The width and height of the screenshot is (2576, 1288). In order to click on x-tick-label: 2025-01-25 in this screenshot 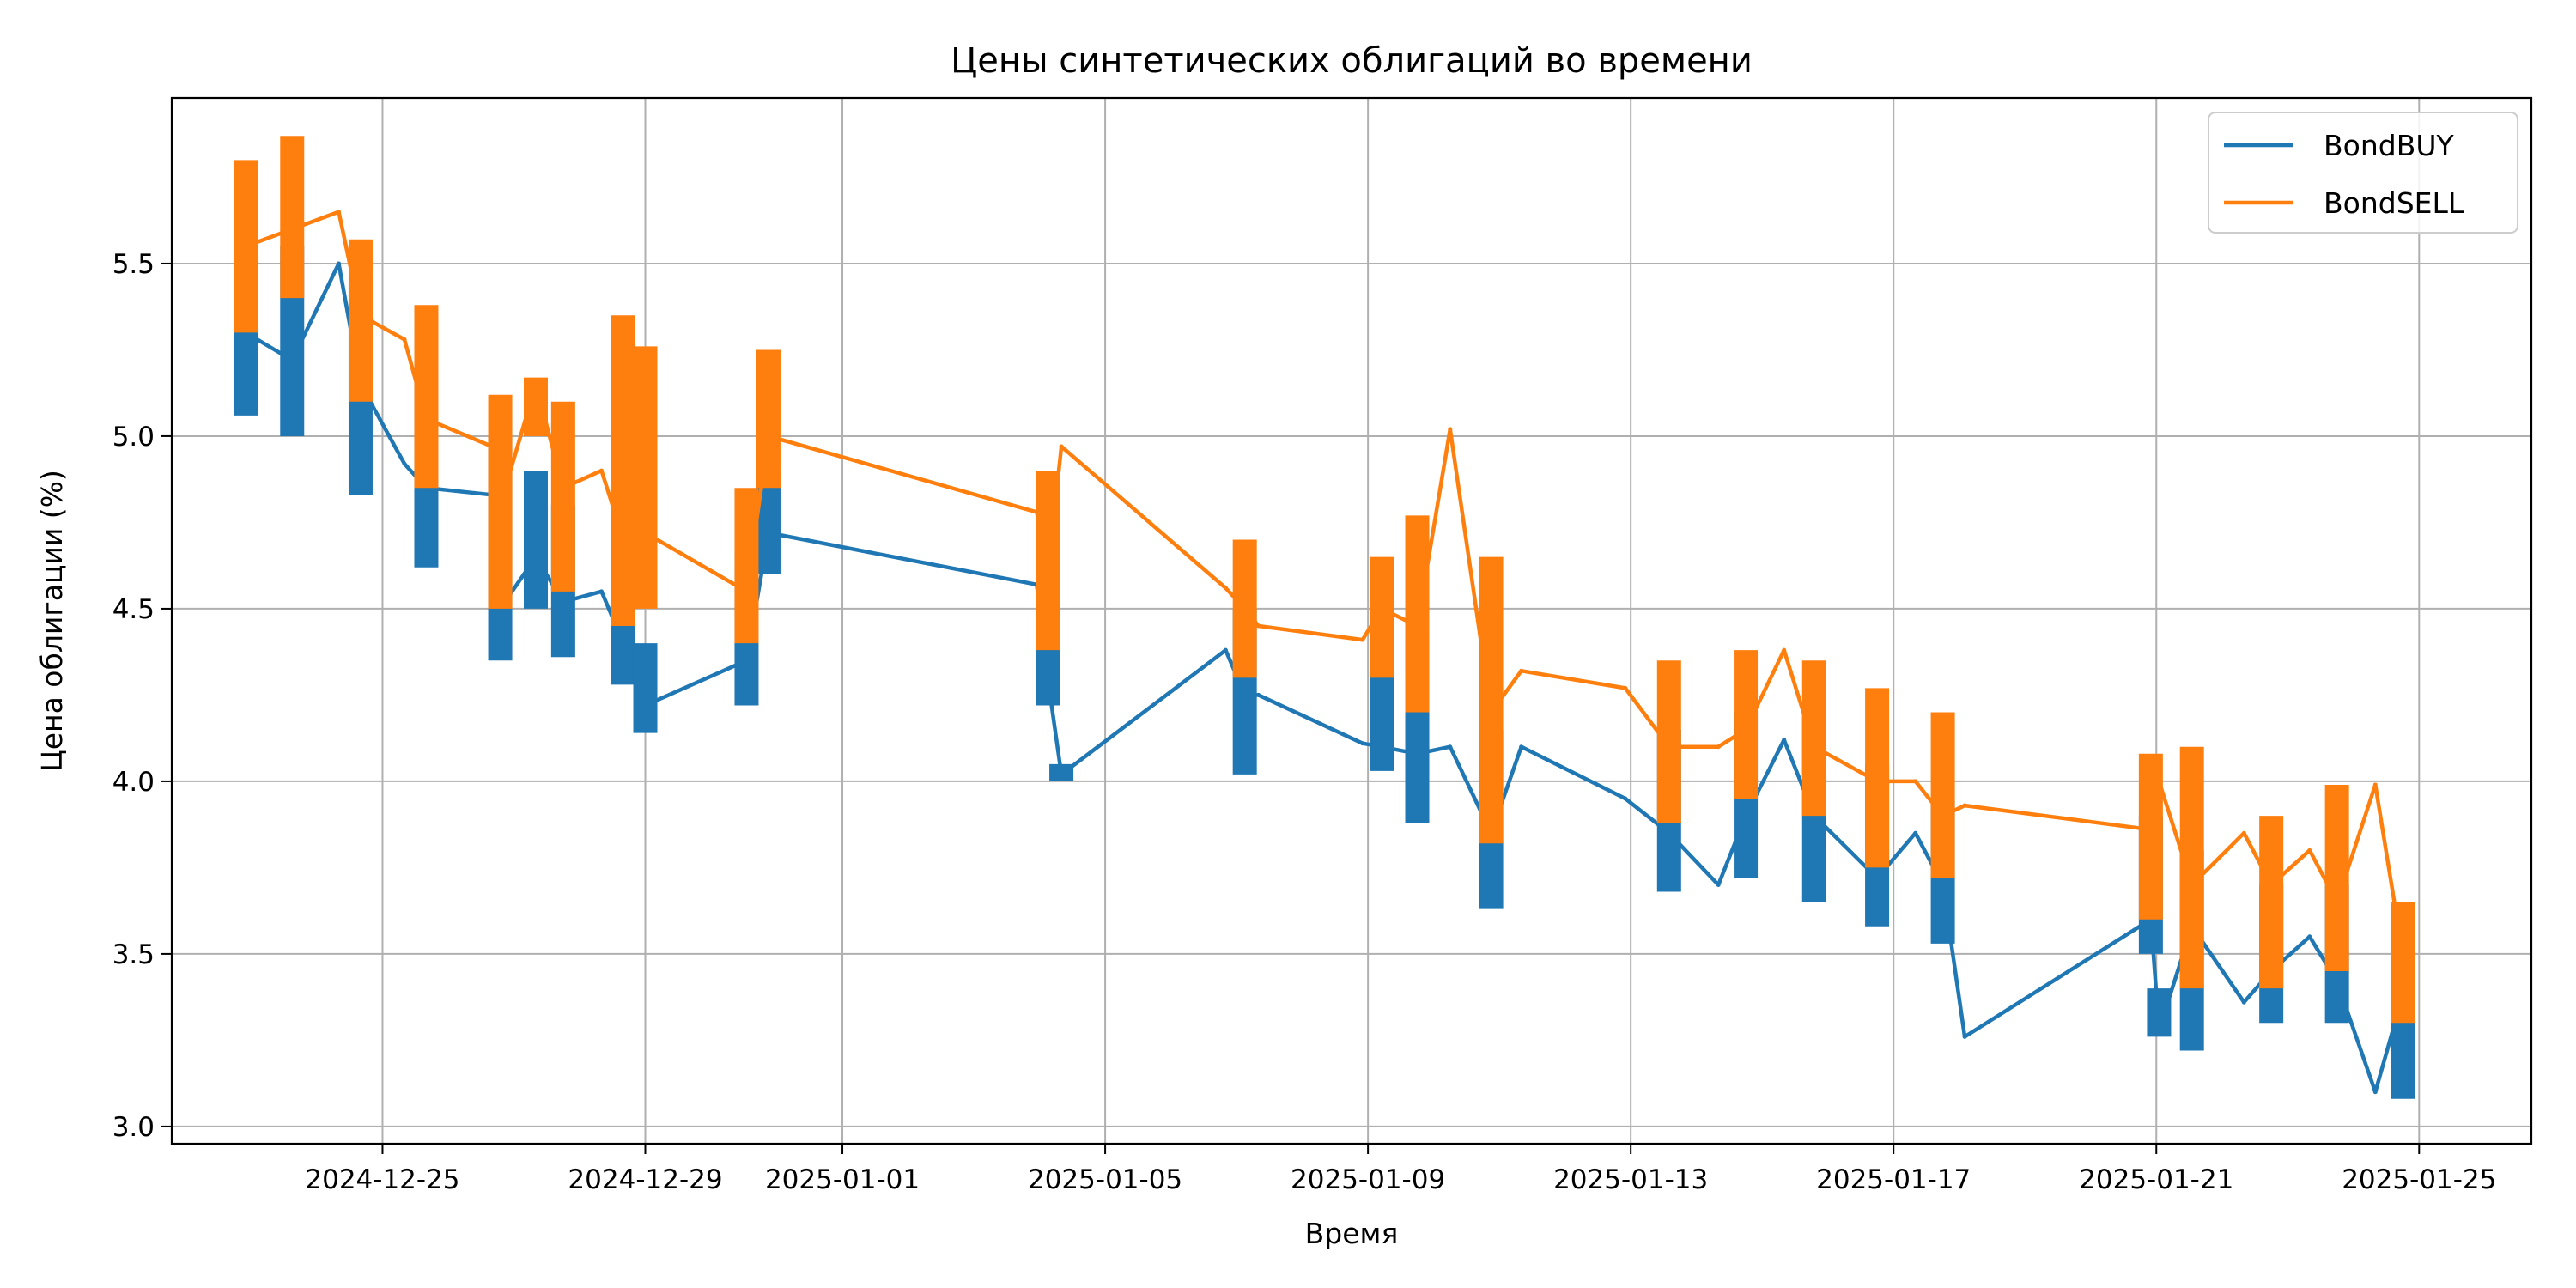, I will do `click(2419, 1180)`.